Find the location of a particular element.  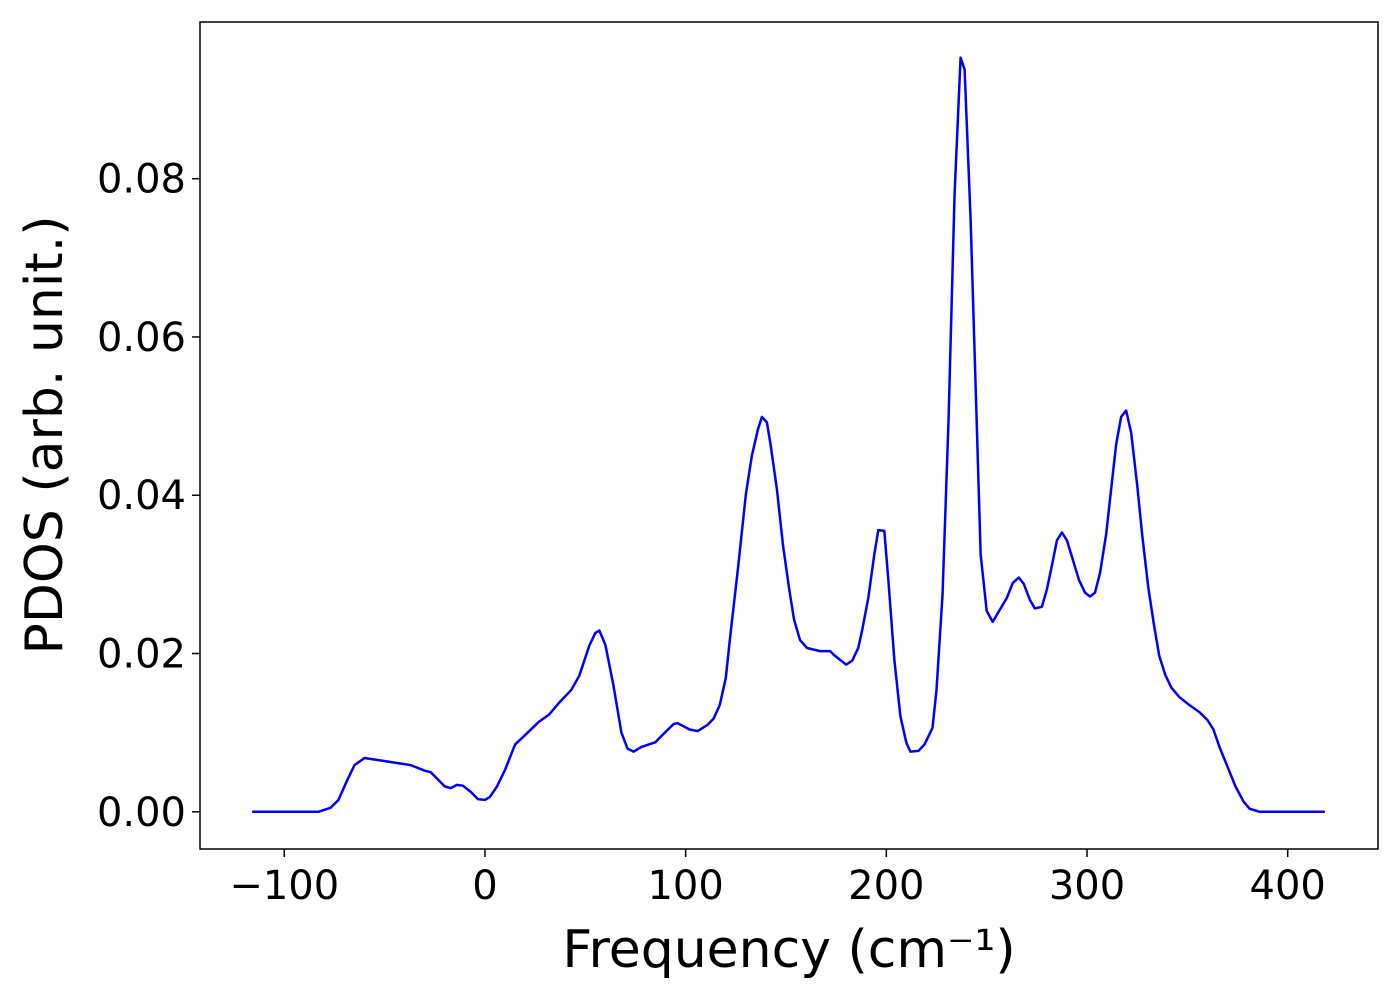

y-tick-label: 0.06 is located at coordinates (141, 338).